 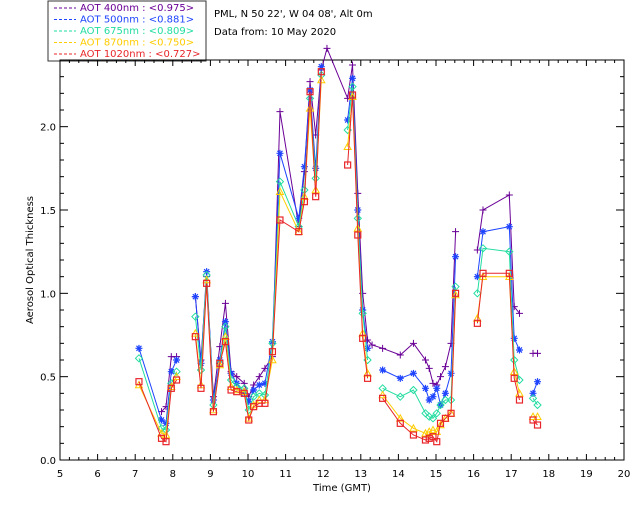 What do you see at coordinates (473, 474) in the screenshot?
I see `x-tick-label: 16` at bounding box center [473, 474].